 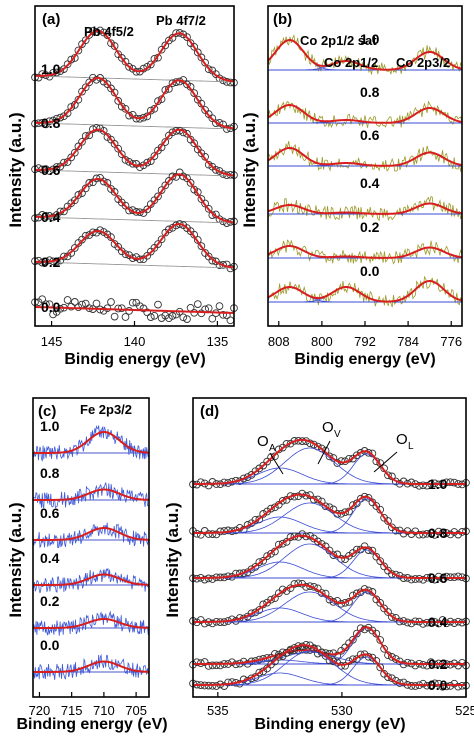 I want to click on panel-c-tag: (c), so click(x=47, y=411).